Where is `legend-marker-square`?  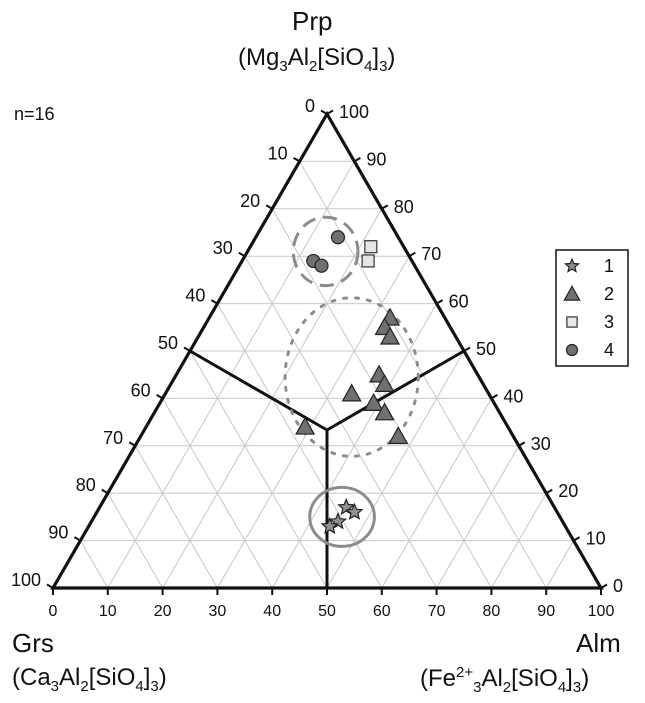
legend-marker-square is located at coordinates (572, 322).